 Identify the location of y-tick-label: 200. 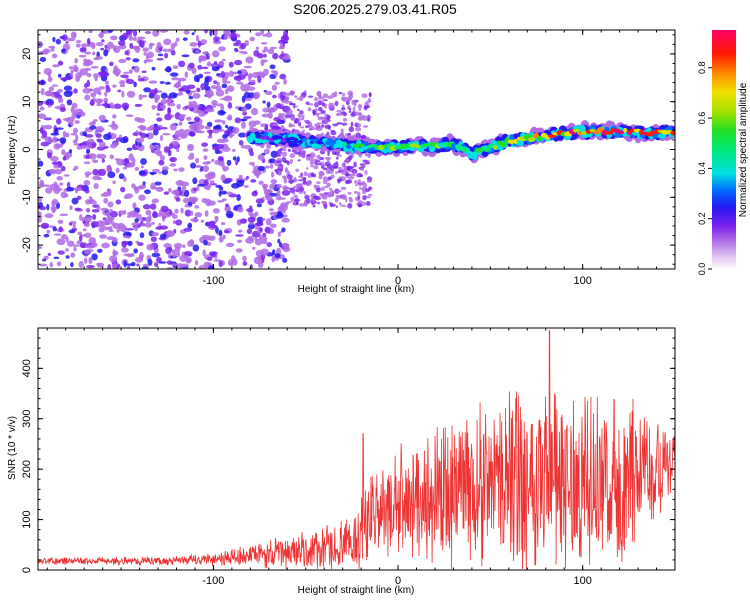
(27, 469).